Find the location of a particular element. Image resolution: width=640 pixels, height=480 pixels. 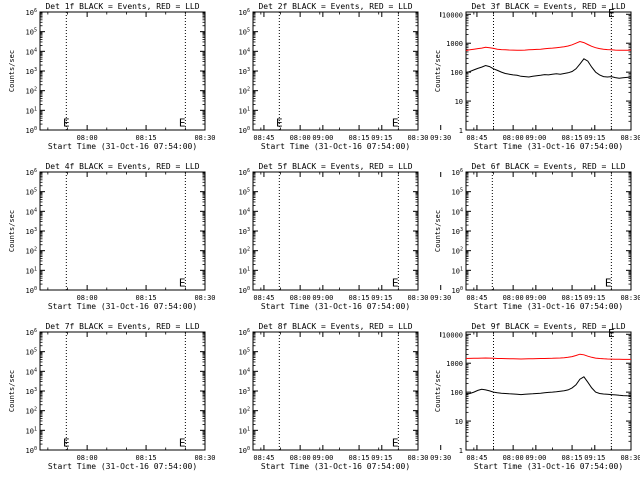

panel-title: Det 6f BLACK = Events, RED = LLD is located at coordinates (548, 166).